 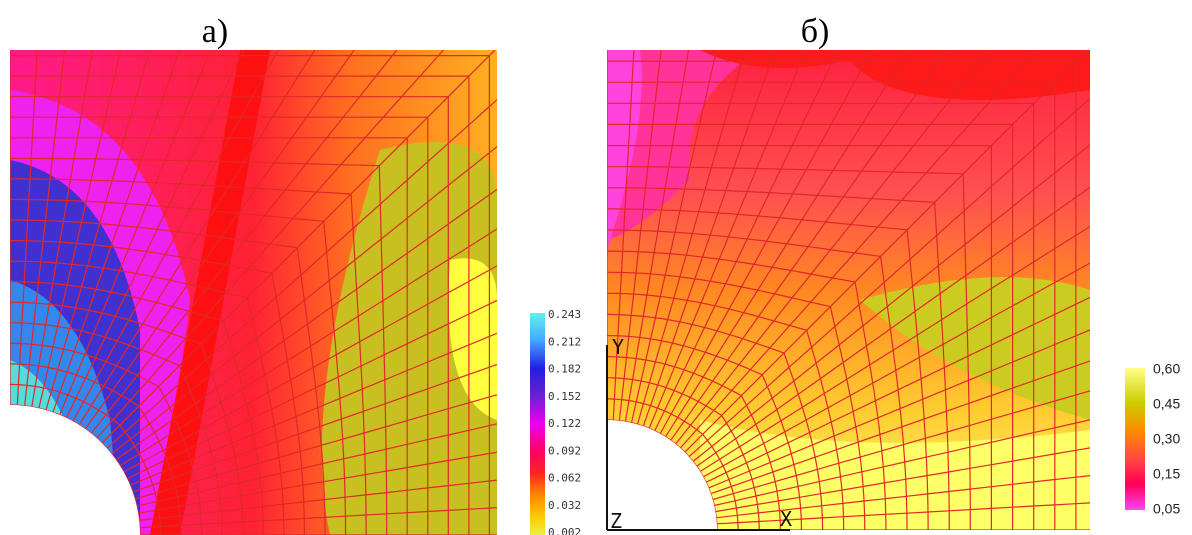 I want to click on axis-label: X, so click(x=786, y=519).